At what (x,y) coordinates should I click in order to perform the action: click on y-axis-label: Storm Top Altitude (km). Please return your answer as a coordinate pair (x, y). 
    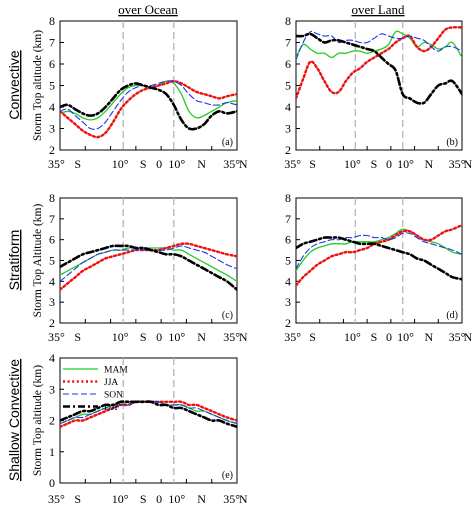
    Looking at the image, I should click on (38, 261).